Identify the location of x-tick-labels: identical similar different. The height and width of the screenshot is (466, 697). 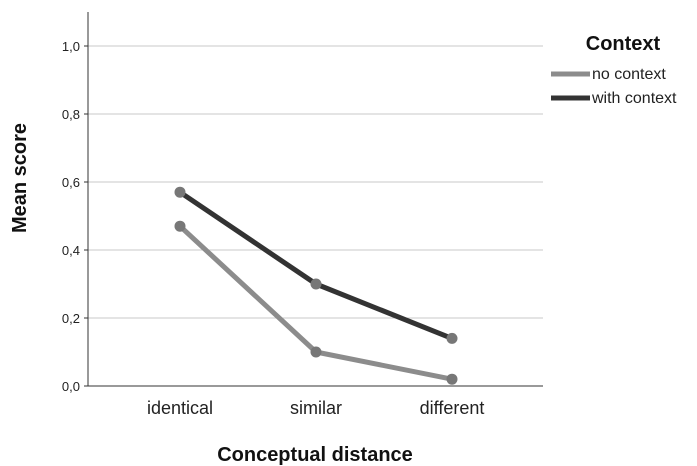
(315, 408).